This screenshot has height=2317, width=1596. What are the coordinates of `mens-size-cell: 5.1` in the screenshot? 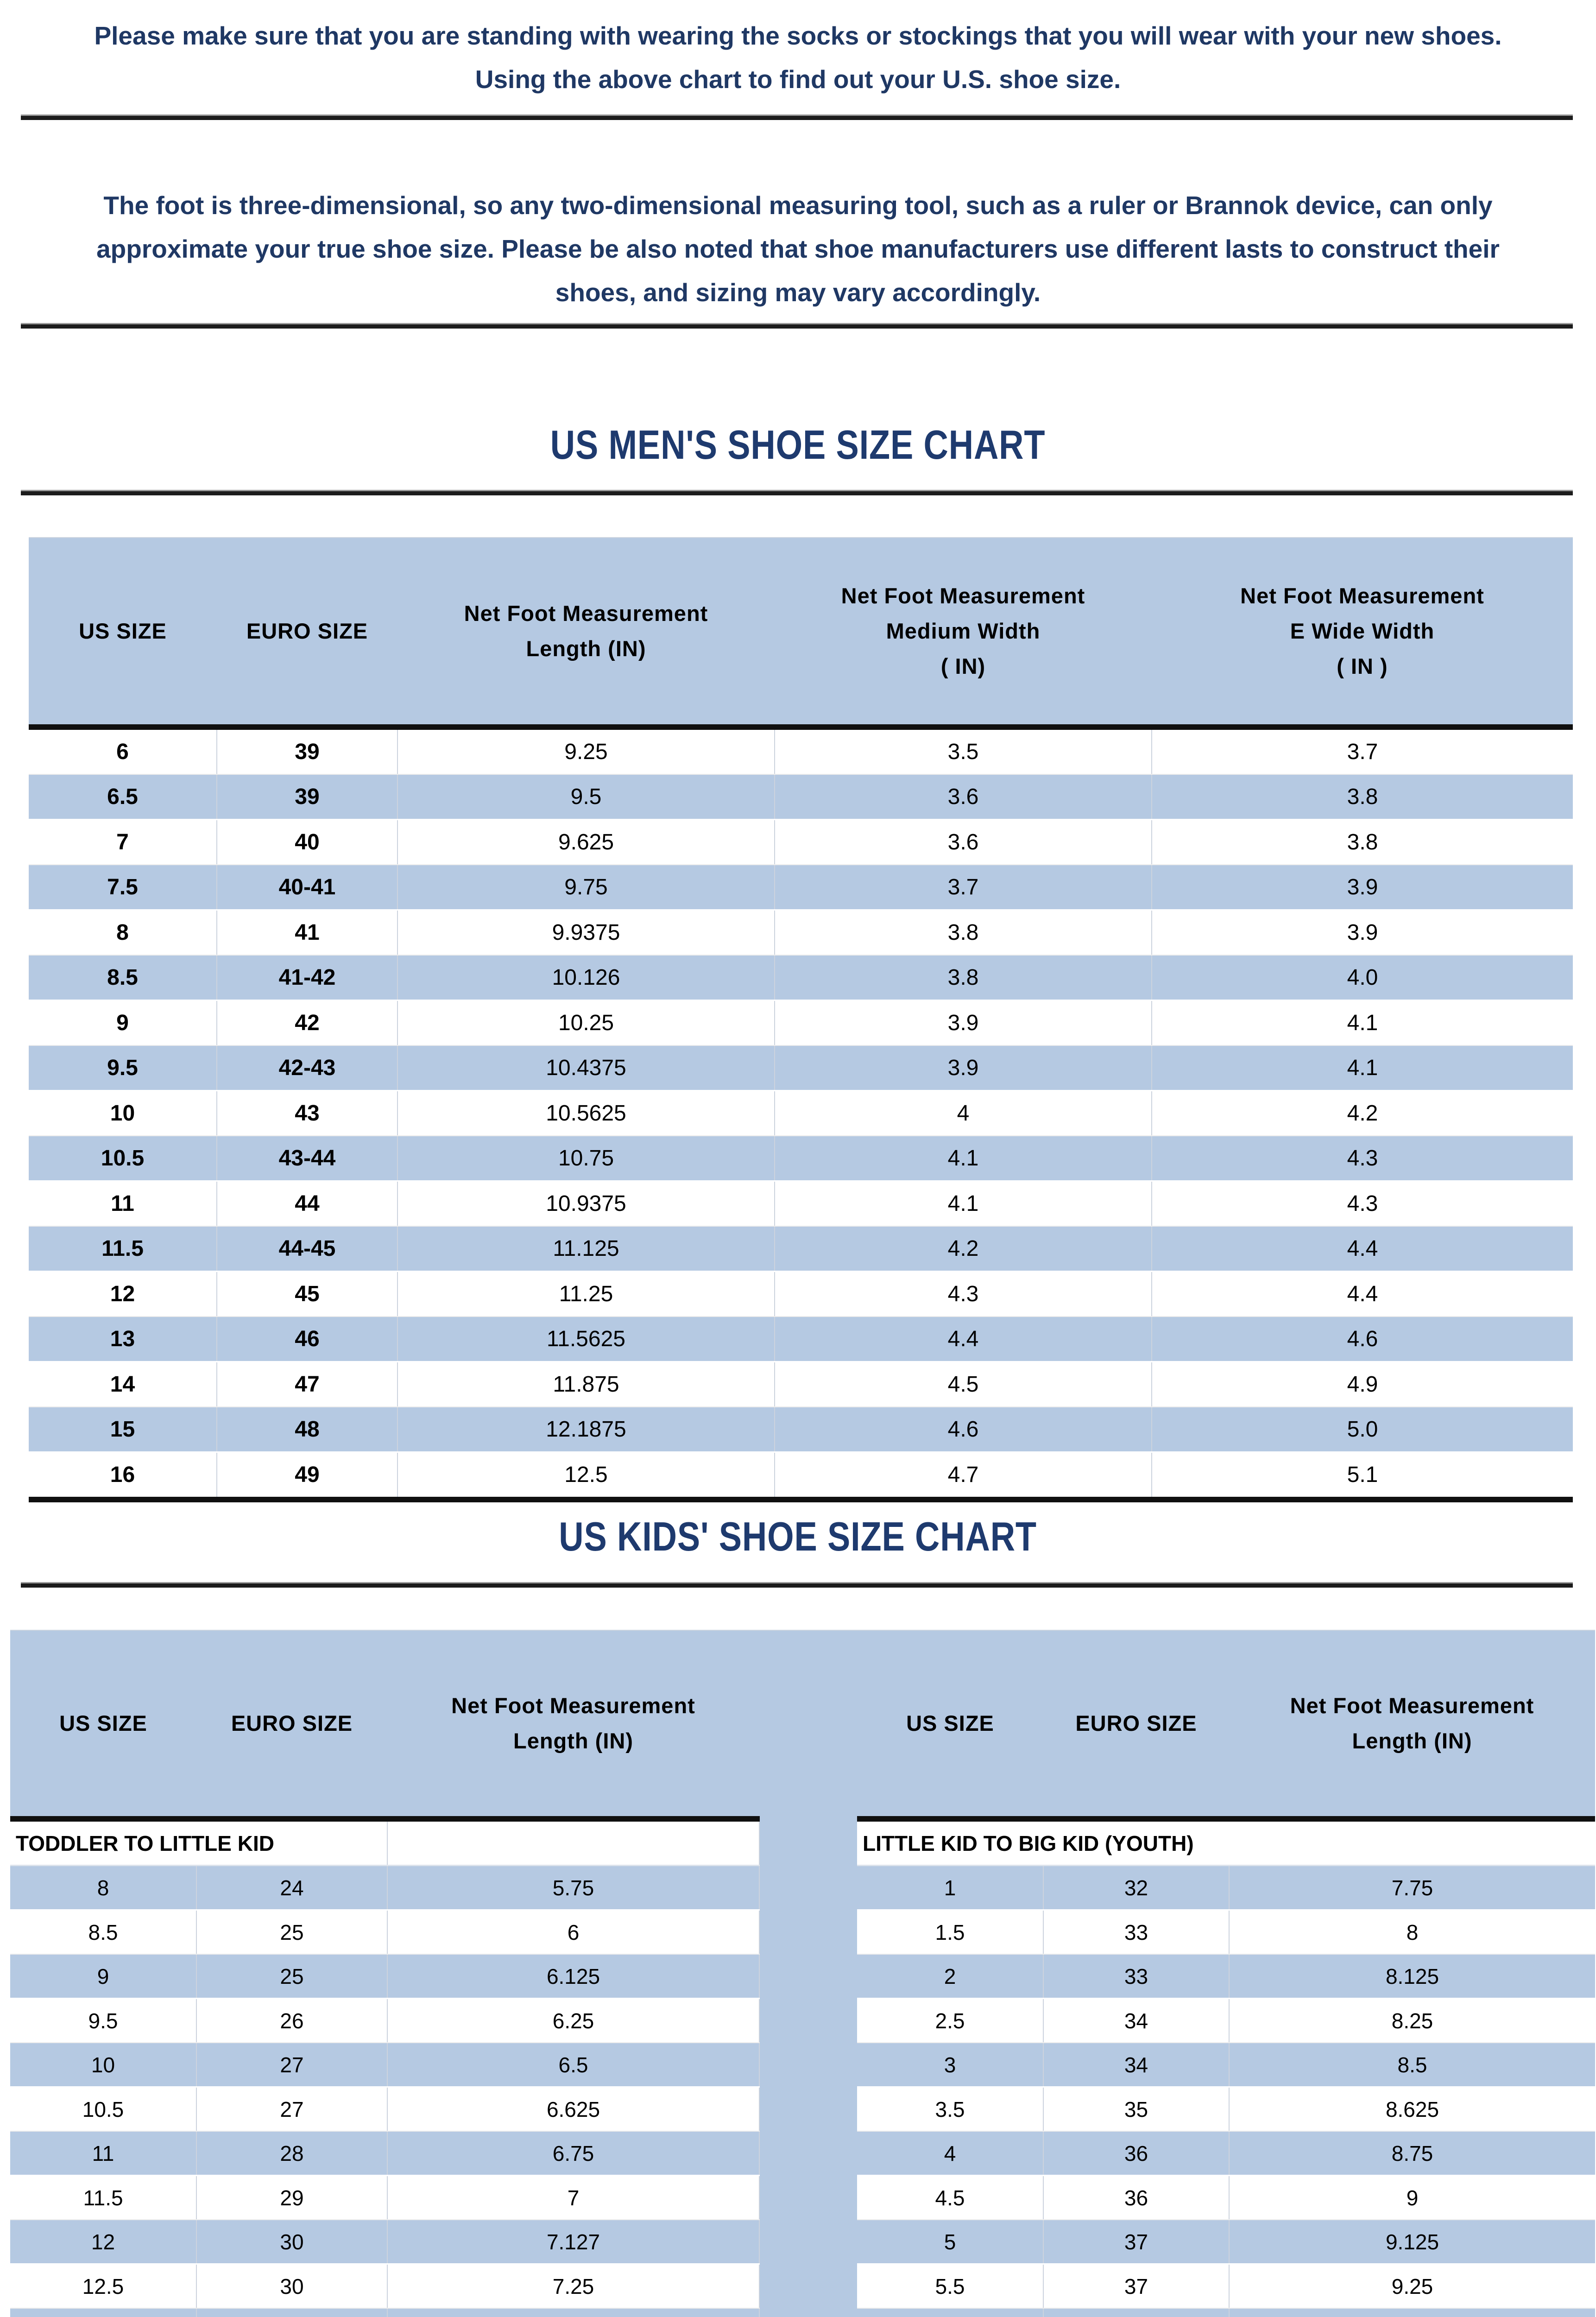 It's located at (1362, 1476).